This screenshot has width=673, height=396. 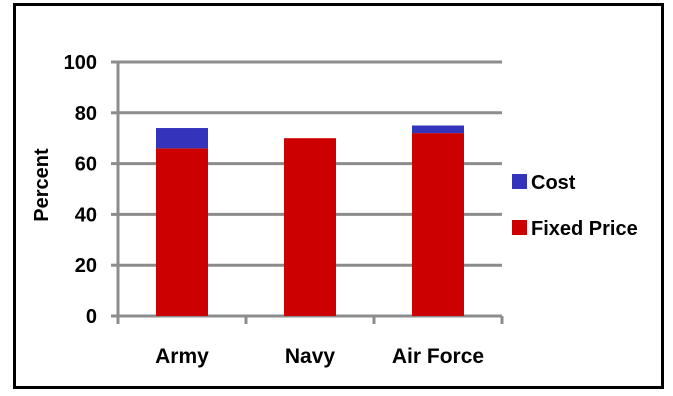 What do you see at coordinates (80, 63) in the screenshot?
I see `y-tick-label-100: 100` at bounding box center [80, 63].